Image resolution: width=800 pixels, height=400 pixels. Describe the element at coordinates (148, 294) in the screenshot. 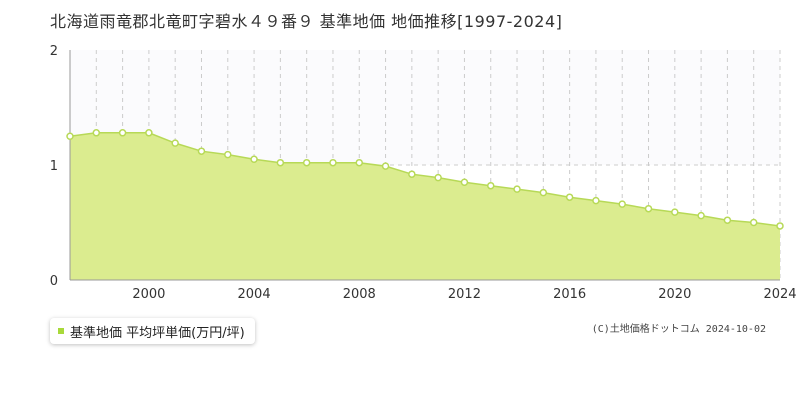

I see `x-tick-label: 2000` at that location.